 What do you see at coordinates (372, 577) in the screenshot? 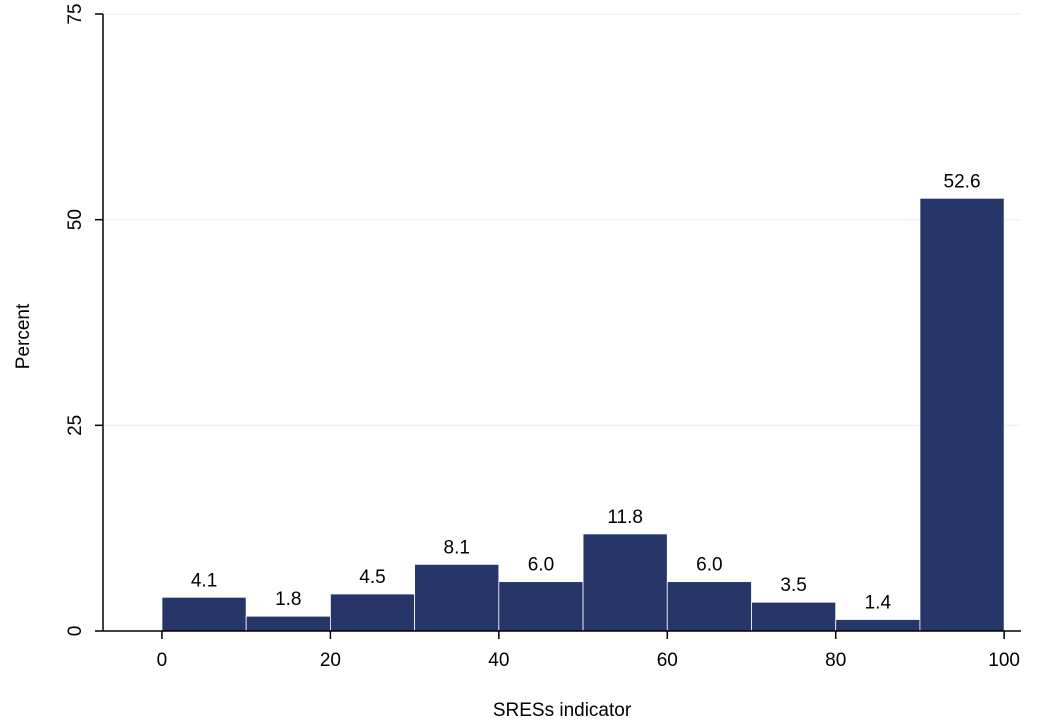
I see `bar-value-label-2: 4.5` at bounding box center [372, 577].